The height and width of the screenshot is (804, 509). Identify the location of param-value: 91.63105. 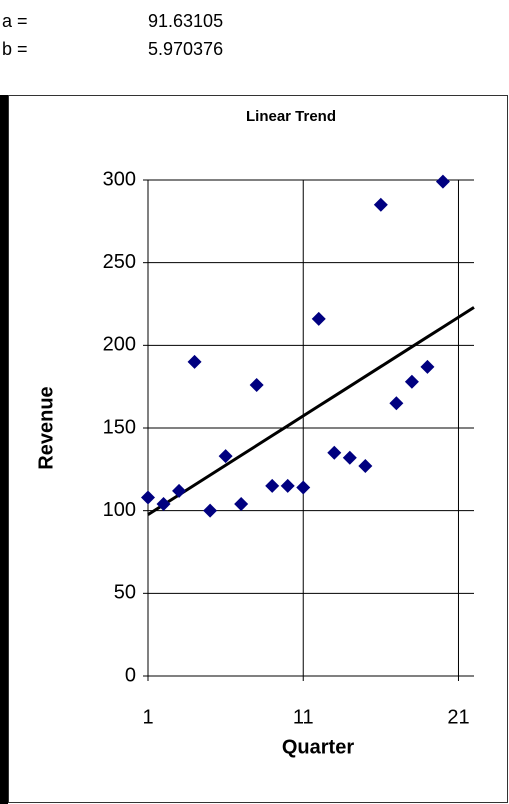
(185, 21).